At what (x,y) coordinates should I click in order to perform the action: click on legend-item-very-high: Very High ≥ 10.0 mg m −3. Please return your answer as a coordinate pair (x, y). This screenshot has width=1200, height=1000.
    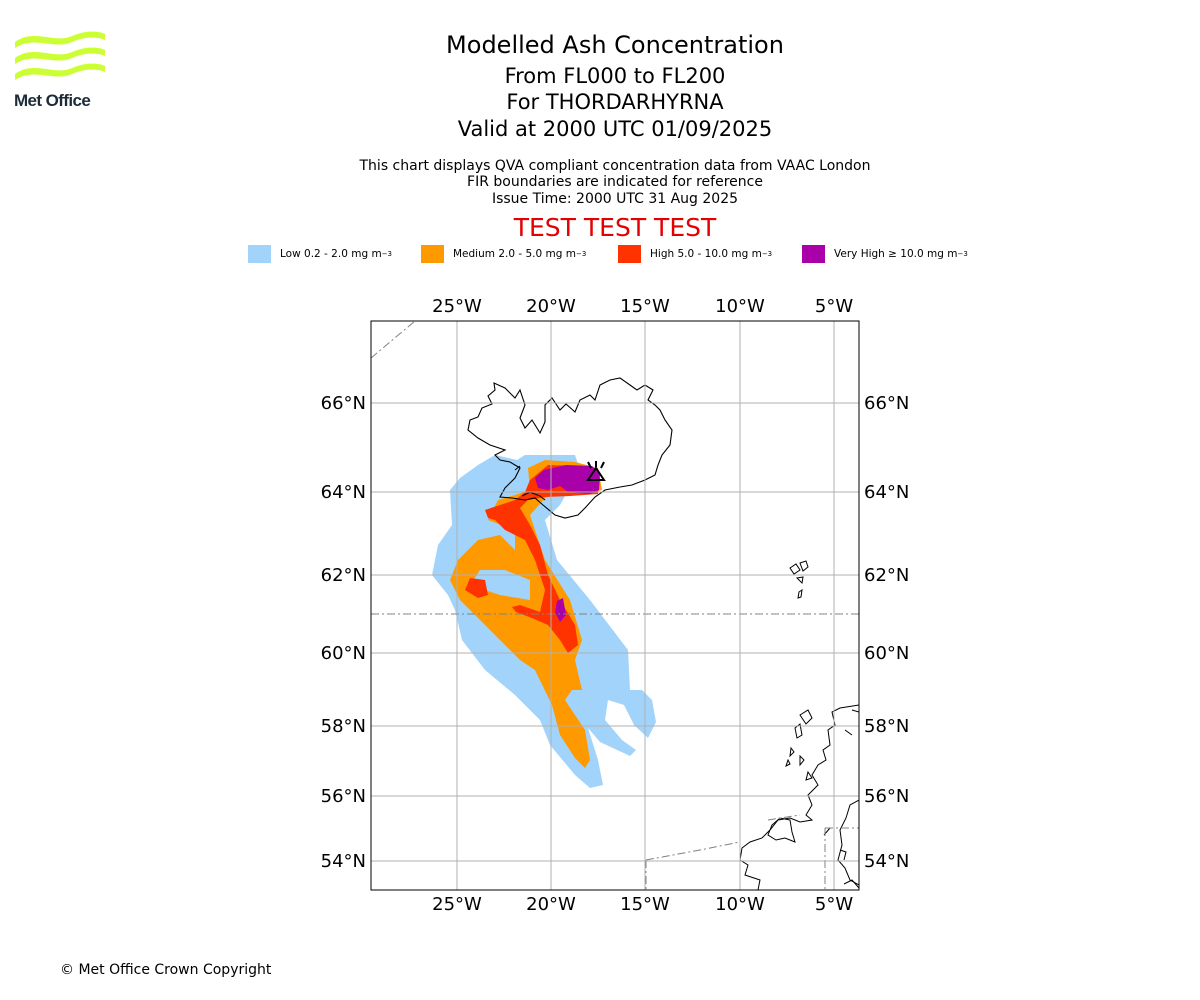
    Looking at the image, I should click on (885, 254).